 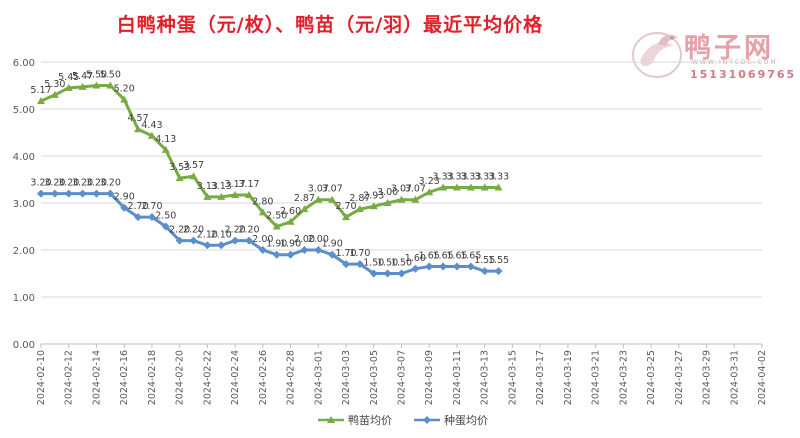 What do you see at coordinates (179, 167) in the screenshot?
I see `data-label-duckling: 3.53` at bounding box center [179, 167].